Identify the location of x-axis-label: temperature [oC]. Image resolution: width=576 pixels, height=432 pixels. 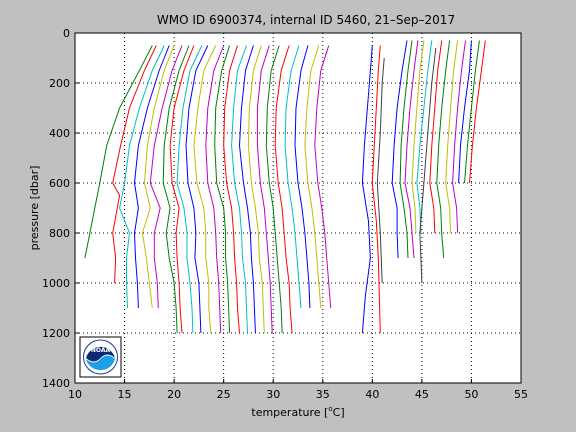
(297, 412).